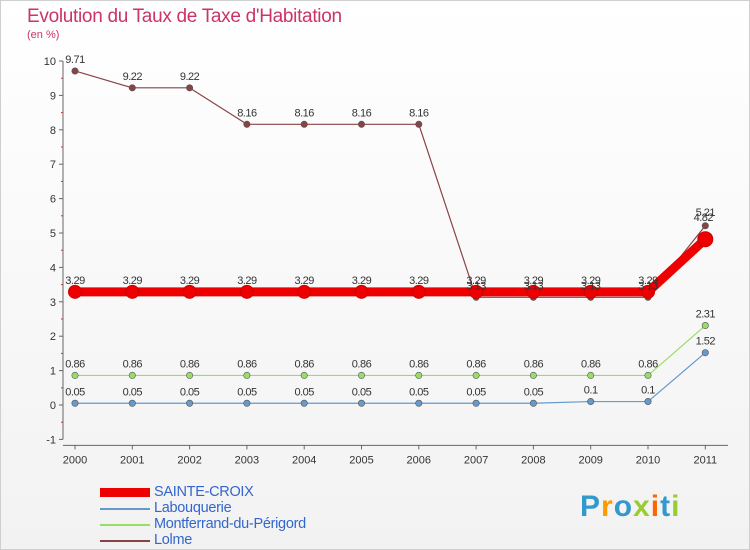 The height and width of the screenshot is (550, 750). I want to click on proxiti-logo: Proxiti, so click(630, 507).